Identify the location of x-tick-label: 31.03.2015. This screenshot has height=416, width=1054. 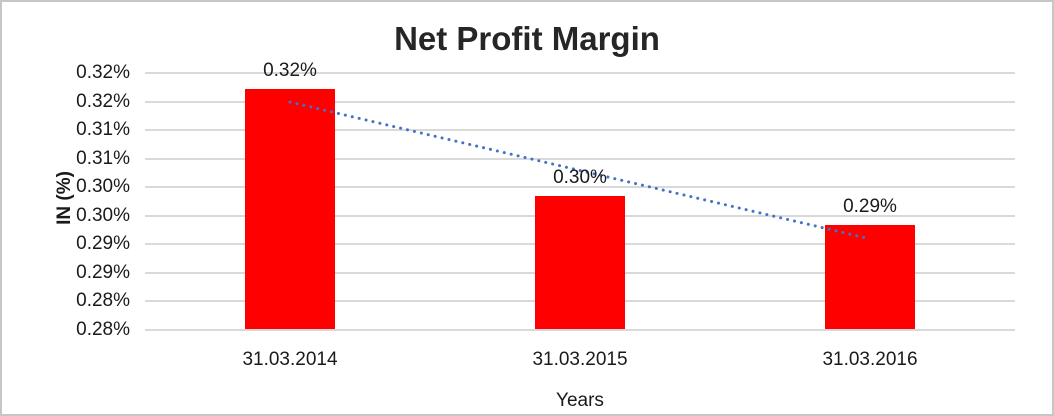
(580, 359).